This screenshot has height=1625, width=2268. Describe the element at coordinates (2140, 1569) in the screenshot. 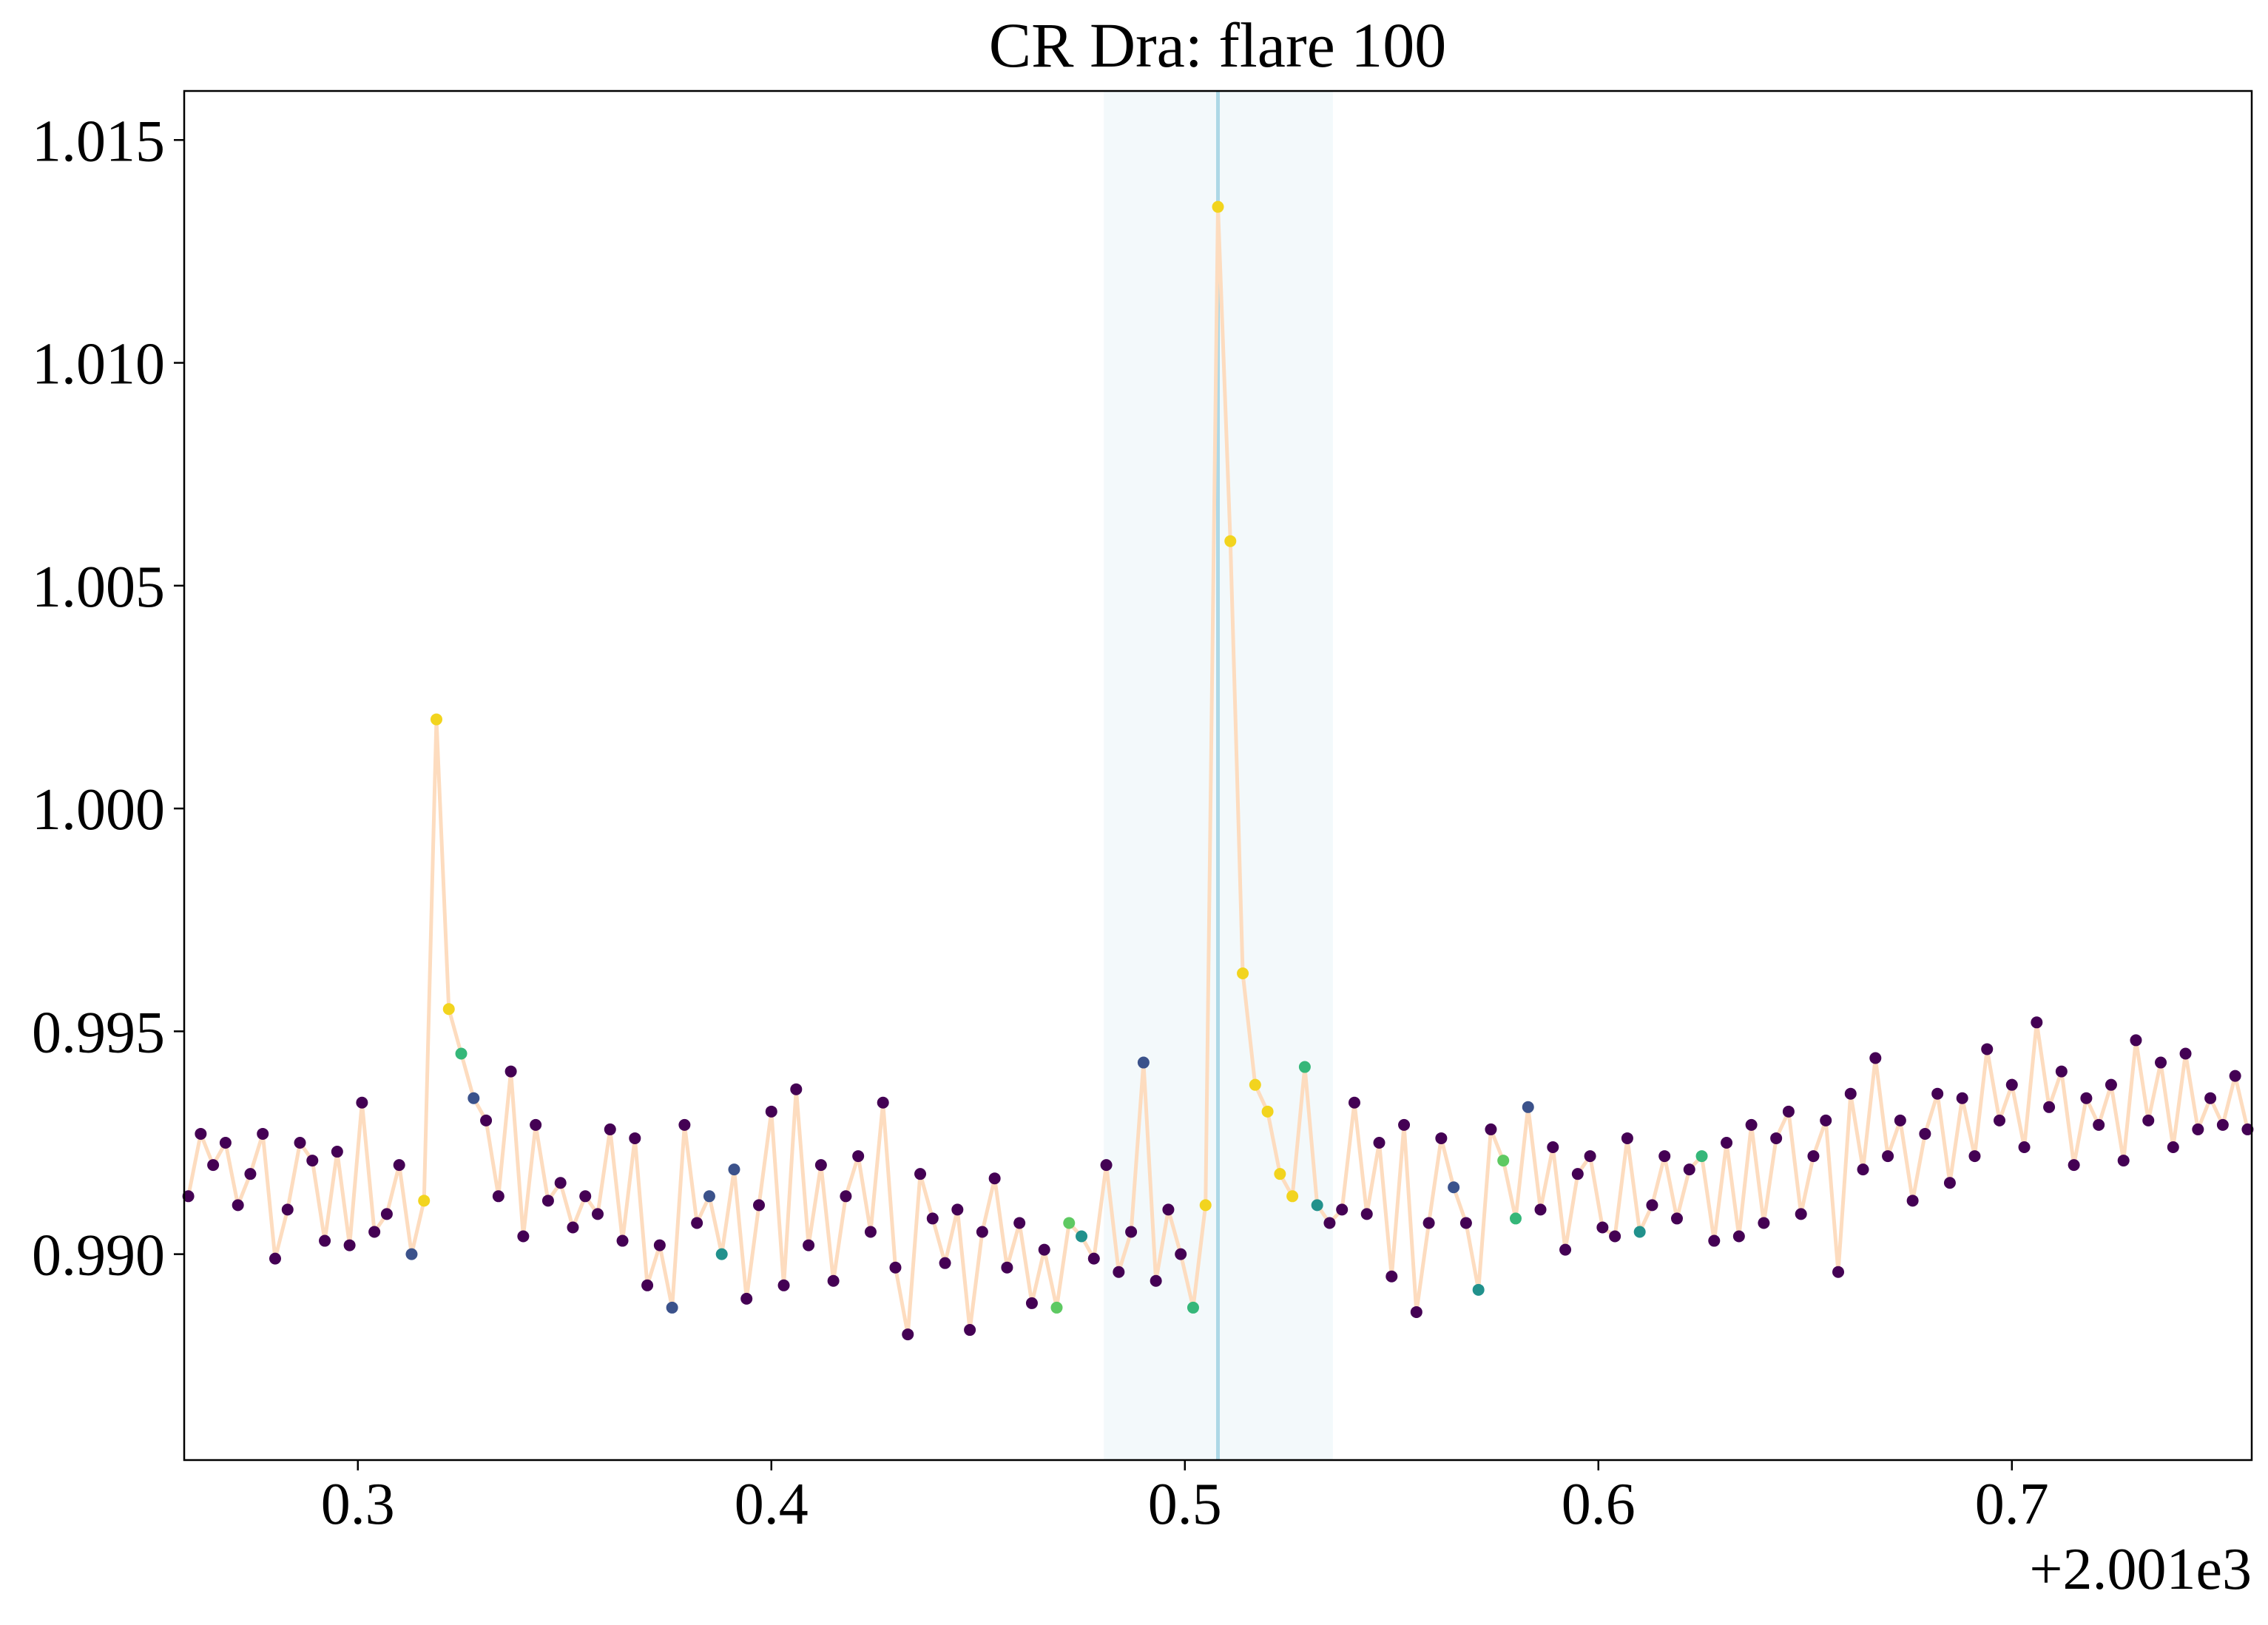

I see `x-offset-label: +2.001e3` at that location.